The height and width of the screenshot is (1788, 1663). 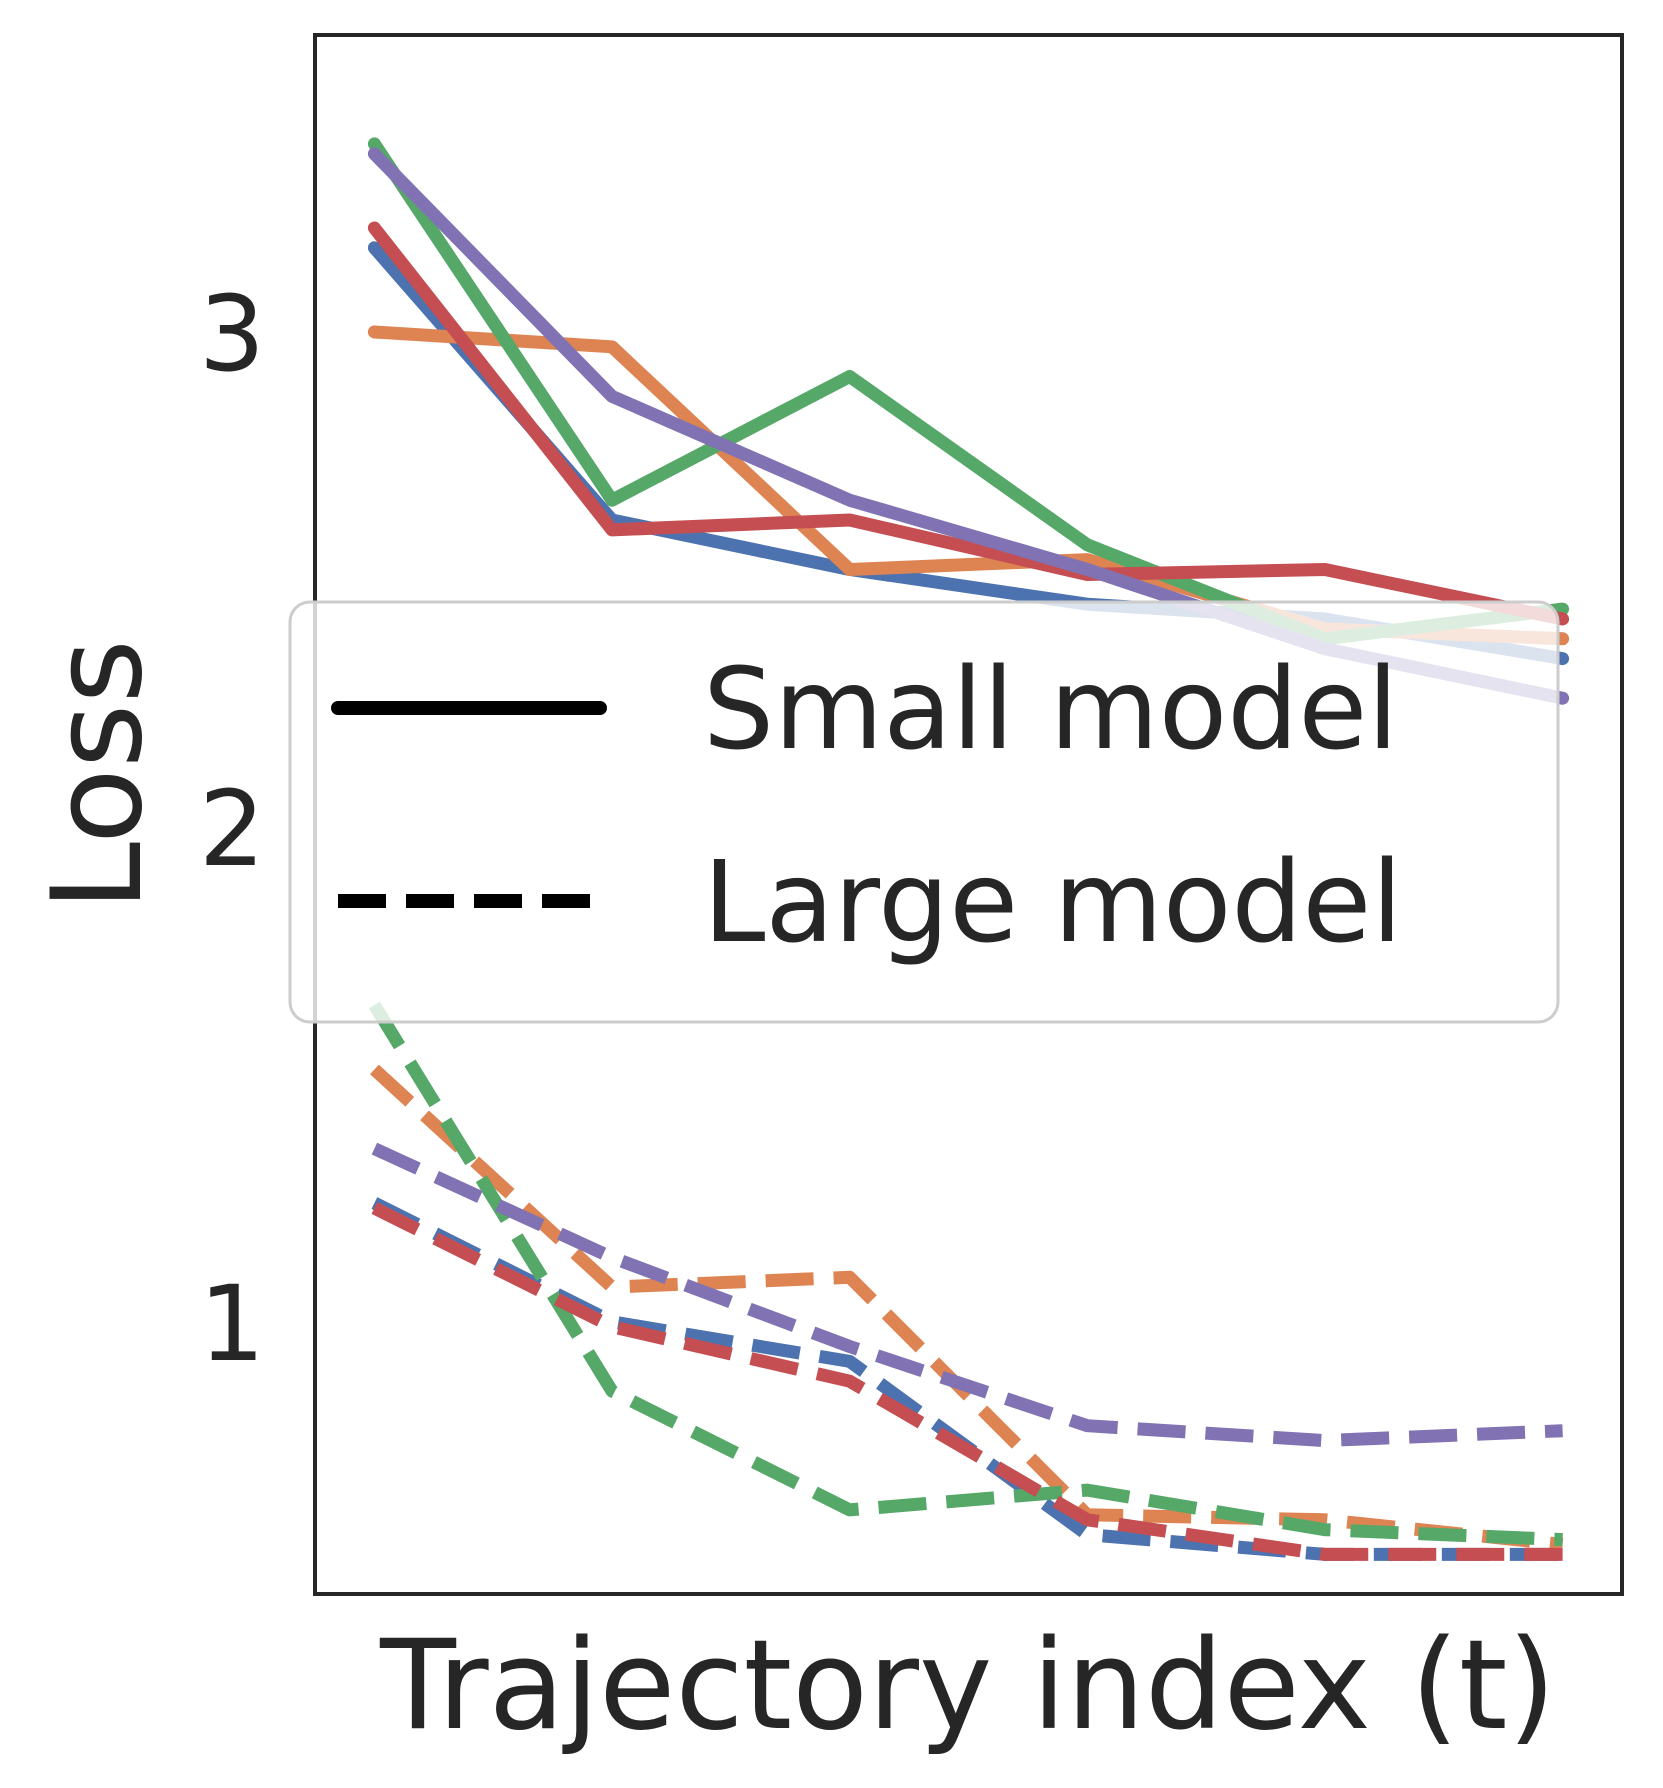 I want to click on series-line-red-large, so click(x=967, y=1381).